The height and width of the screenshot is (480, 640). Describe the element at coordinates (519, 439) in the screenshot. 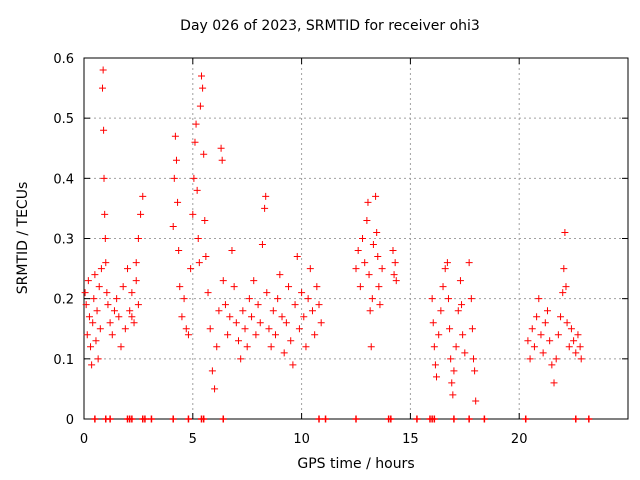

I see `x-tick-label: 20` at that location.